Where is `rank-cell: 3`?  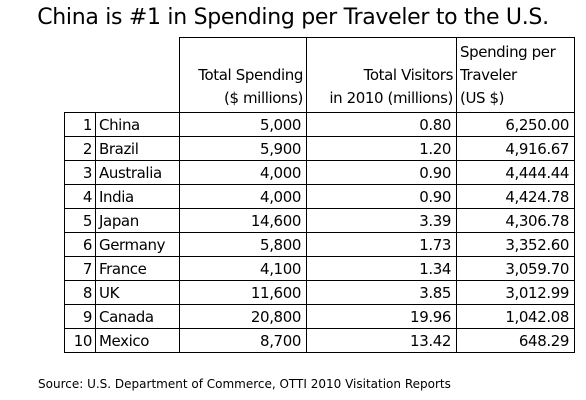
rank-cell: 3 is located at coordinates (80, 172).